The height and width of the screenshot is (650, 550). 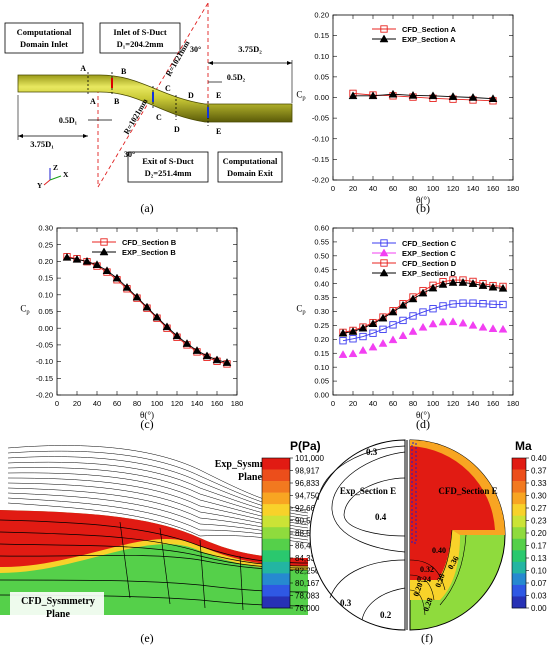 What do you see at coordinates (146, 424) in the screenshot?
I see `panel-label-c: (c)` at bounding box center [146, 424].